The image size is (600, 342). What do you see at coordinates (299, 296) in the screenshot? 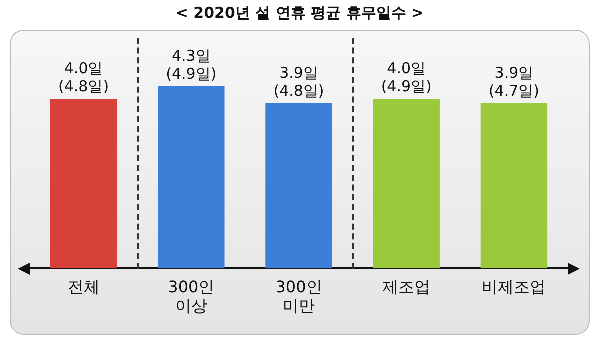
I see `x-tick-label: 300인 미만` at bounding box center [299, 296].